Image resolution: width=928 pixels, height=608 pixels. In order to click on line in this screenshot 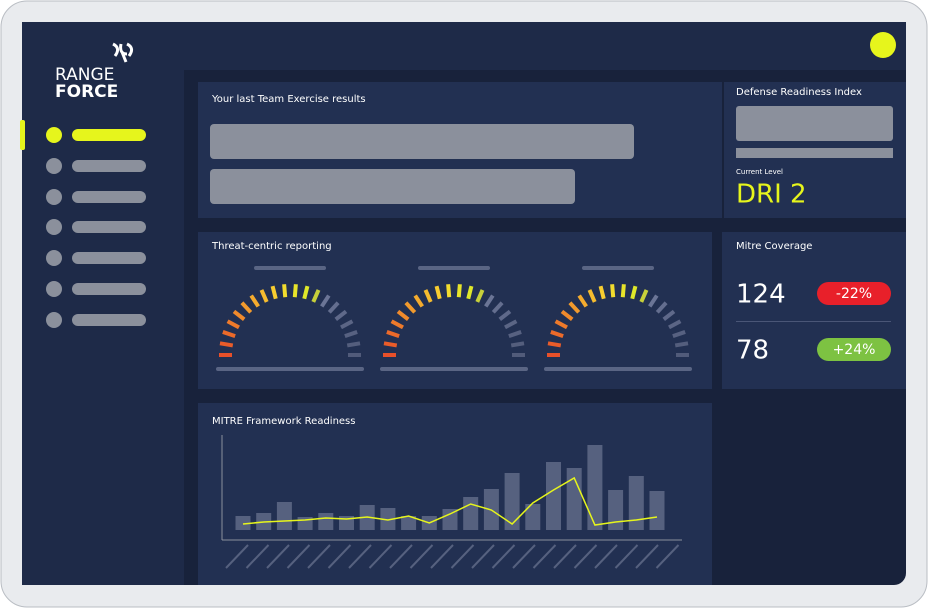, I will do `click(450, 501)`.